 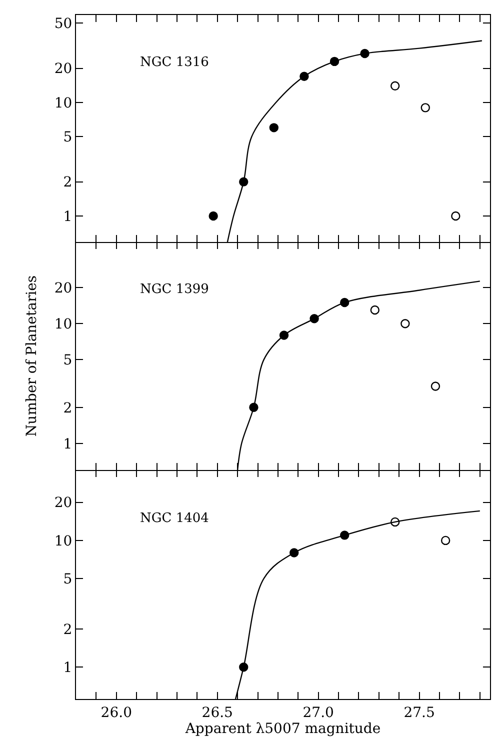 What do you see at coordinates (174, 62) in the screenshot?
I see `annotation: NGC 1316` at bounding box center [174, 62].